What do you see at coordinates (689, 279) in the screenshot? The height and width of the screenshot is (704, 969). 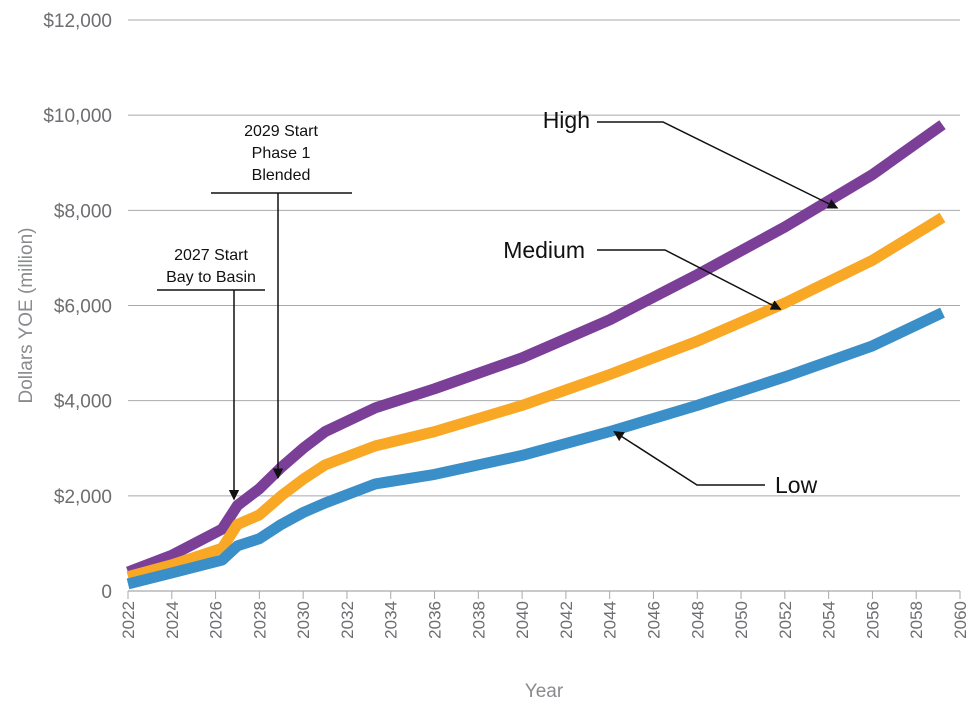 I see `series-label-arrow-medium` at bounding box center [689, 279].